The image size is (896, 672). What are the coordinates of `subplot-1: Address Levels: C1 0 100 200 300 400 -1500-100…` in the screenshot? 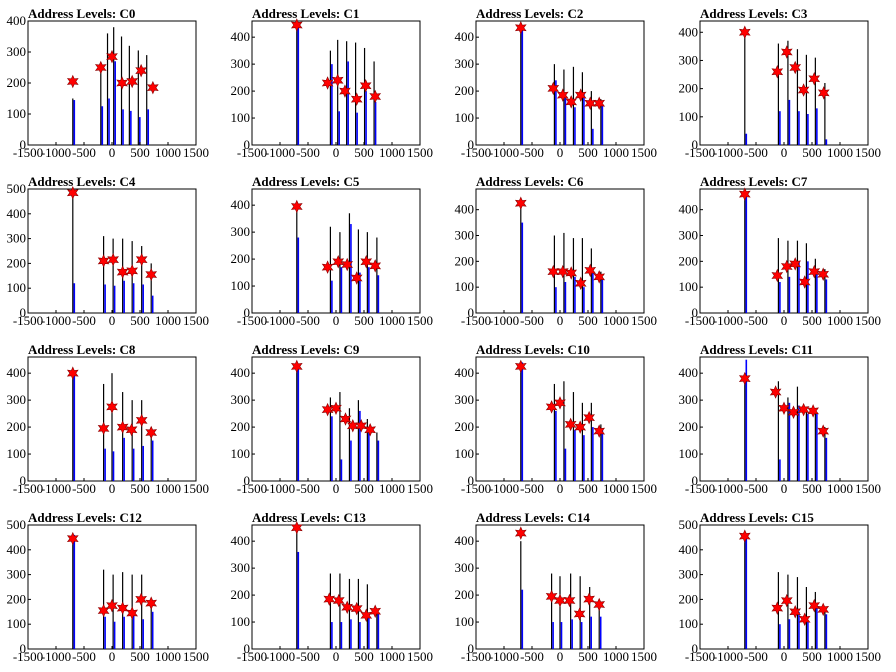 It's located at (332, 83).